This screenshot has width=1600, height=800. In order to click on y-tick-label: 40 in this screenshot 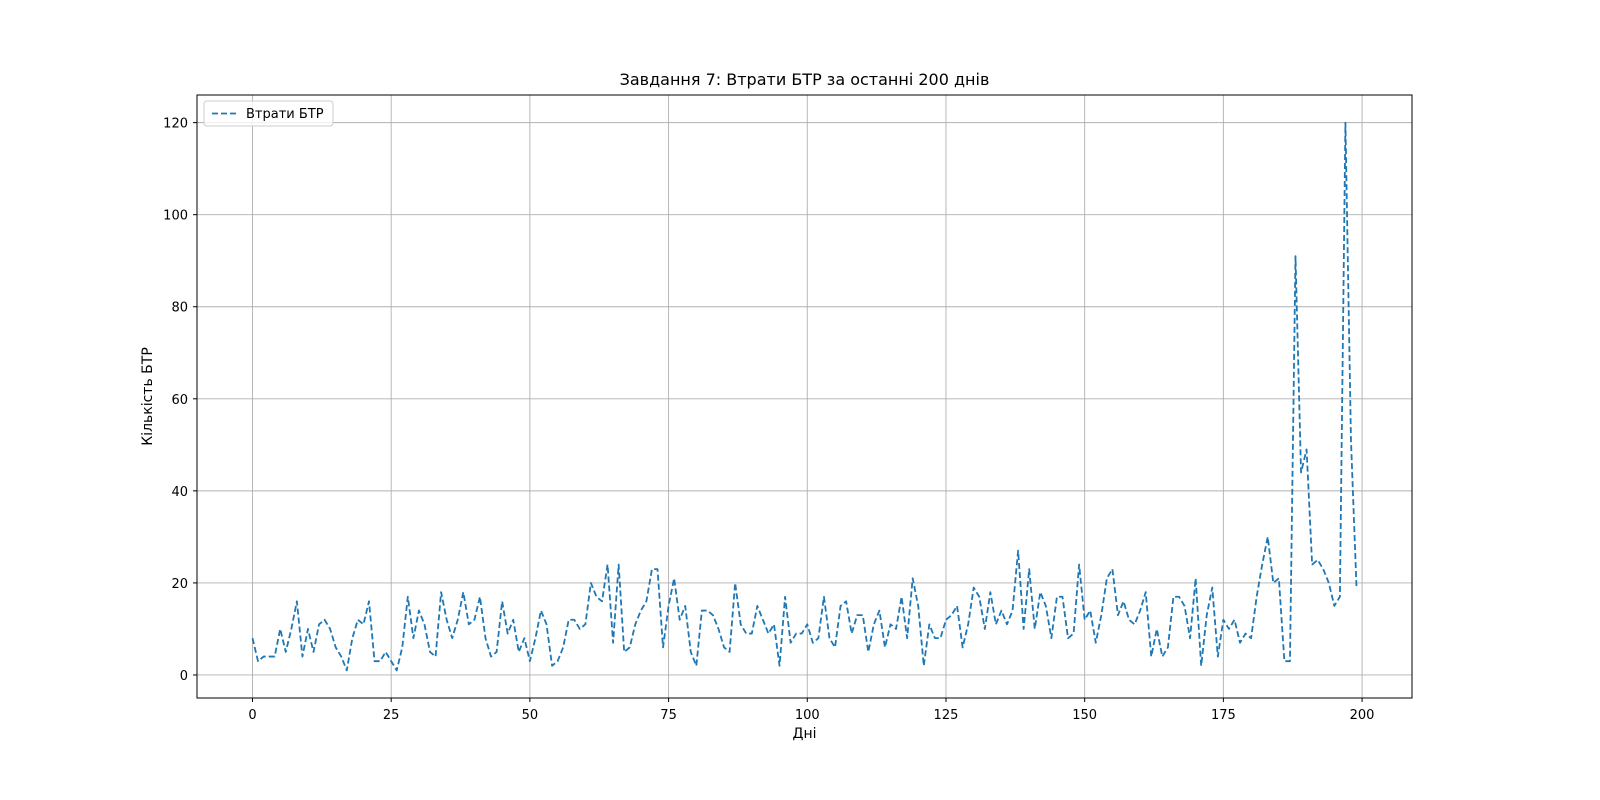, I will do `click(179, 492)`.